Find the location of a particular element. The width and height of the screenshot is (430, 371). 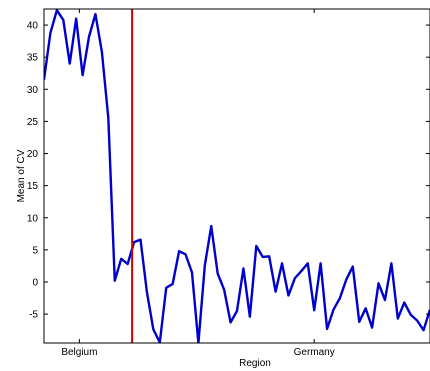

x-tick-label-germany: Germany is located at coordinates (314, 352).